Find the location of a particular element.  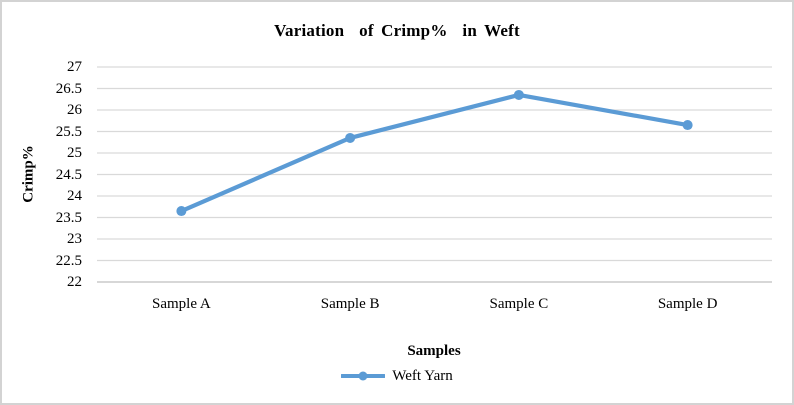

x-tick-label: Sample C is located at coordinates (519, 304).